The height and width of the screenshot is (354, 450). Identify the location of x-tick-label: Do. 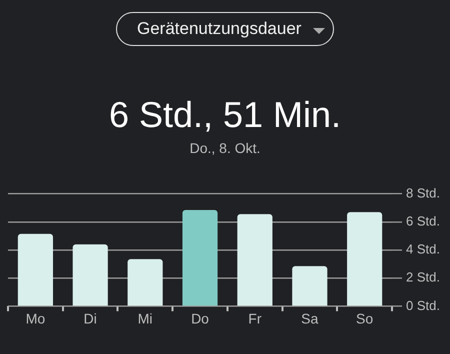
(200, 318).